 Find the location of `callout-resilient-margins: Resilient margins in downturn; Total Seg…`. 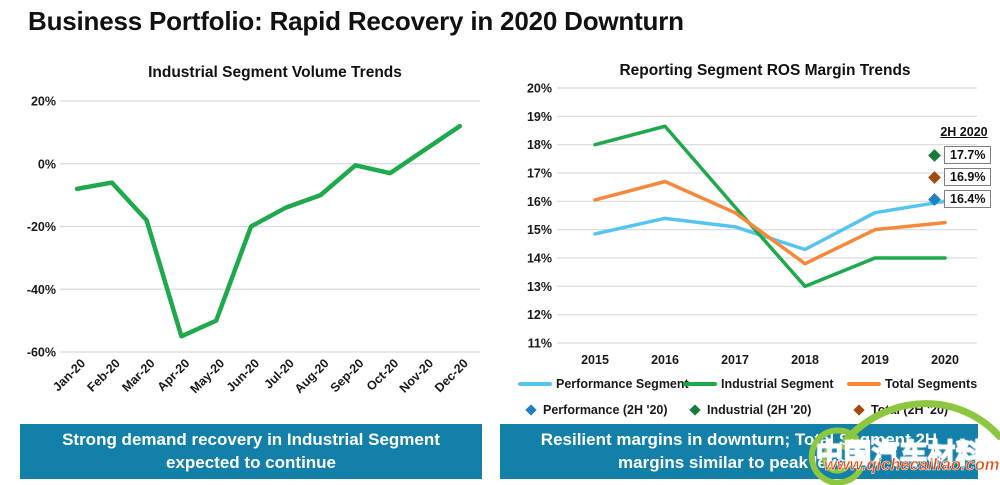

callout-resilient-margins: Resilient margins in downturn; Total Seg… is located at coordinates (739, 451).